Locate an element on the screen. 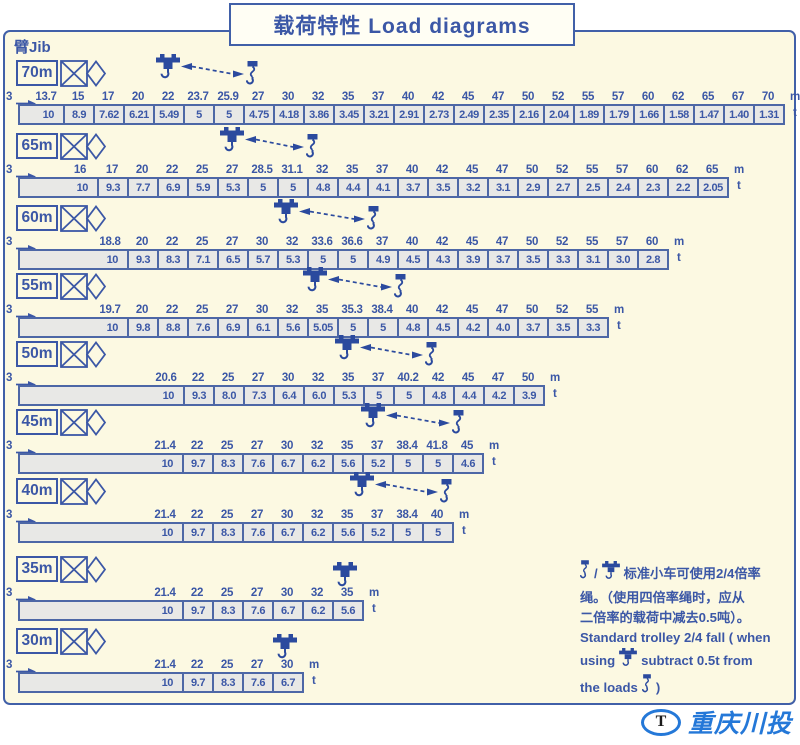 Image resolution: width=800 pixels, height=745 pixels. load-value: 3.21 is located at coordinates (379, 114).